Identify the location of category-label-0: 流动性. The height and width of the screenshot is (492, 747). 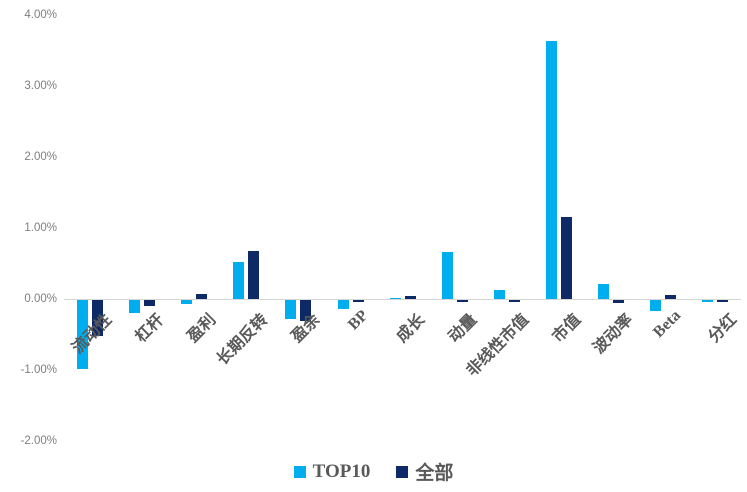
(92, 334).